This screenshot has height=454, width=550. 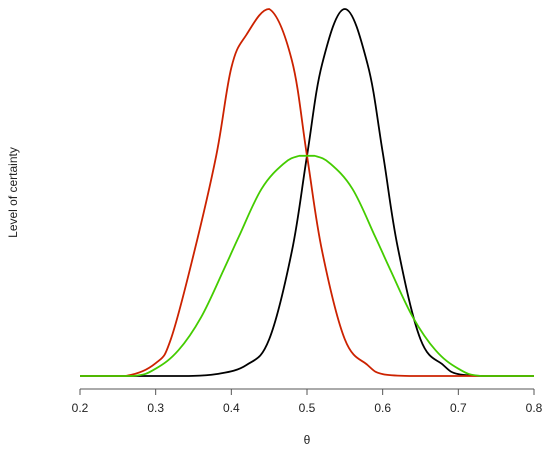 What do you see at coordinates (80, 408) in the screenshot?
I see `x-tick-label: 0.2` at bounding box center [80, 408].